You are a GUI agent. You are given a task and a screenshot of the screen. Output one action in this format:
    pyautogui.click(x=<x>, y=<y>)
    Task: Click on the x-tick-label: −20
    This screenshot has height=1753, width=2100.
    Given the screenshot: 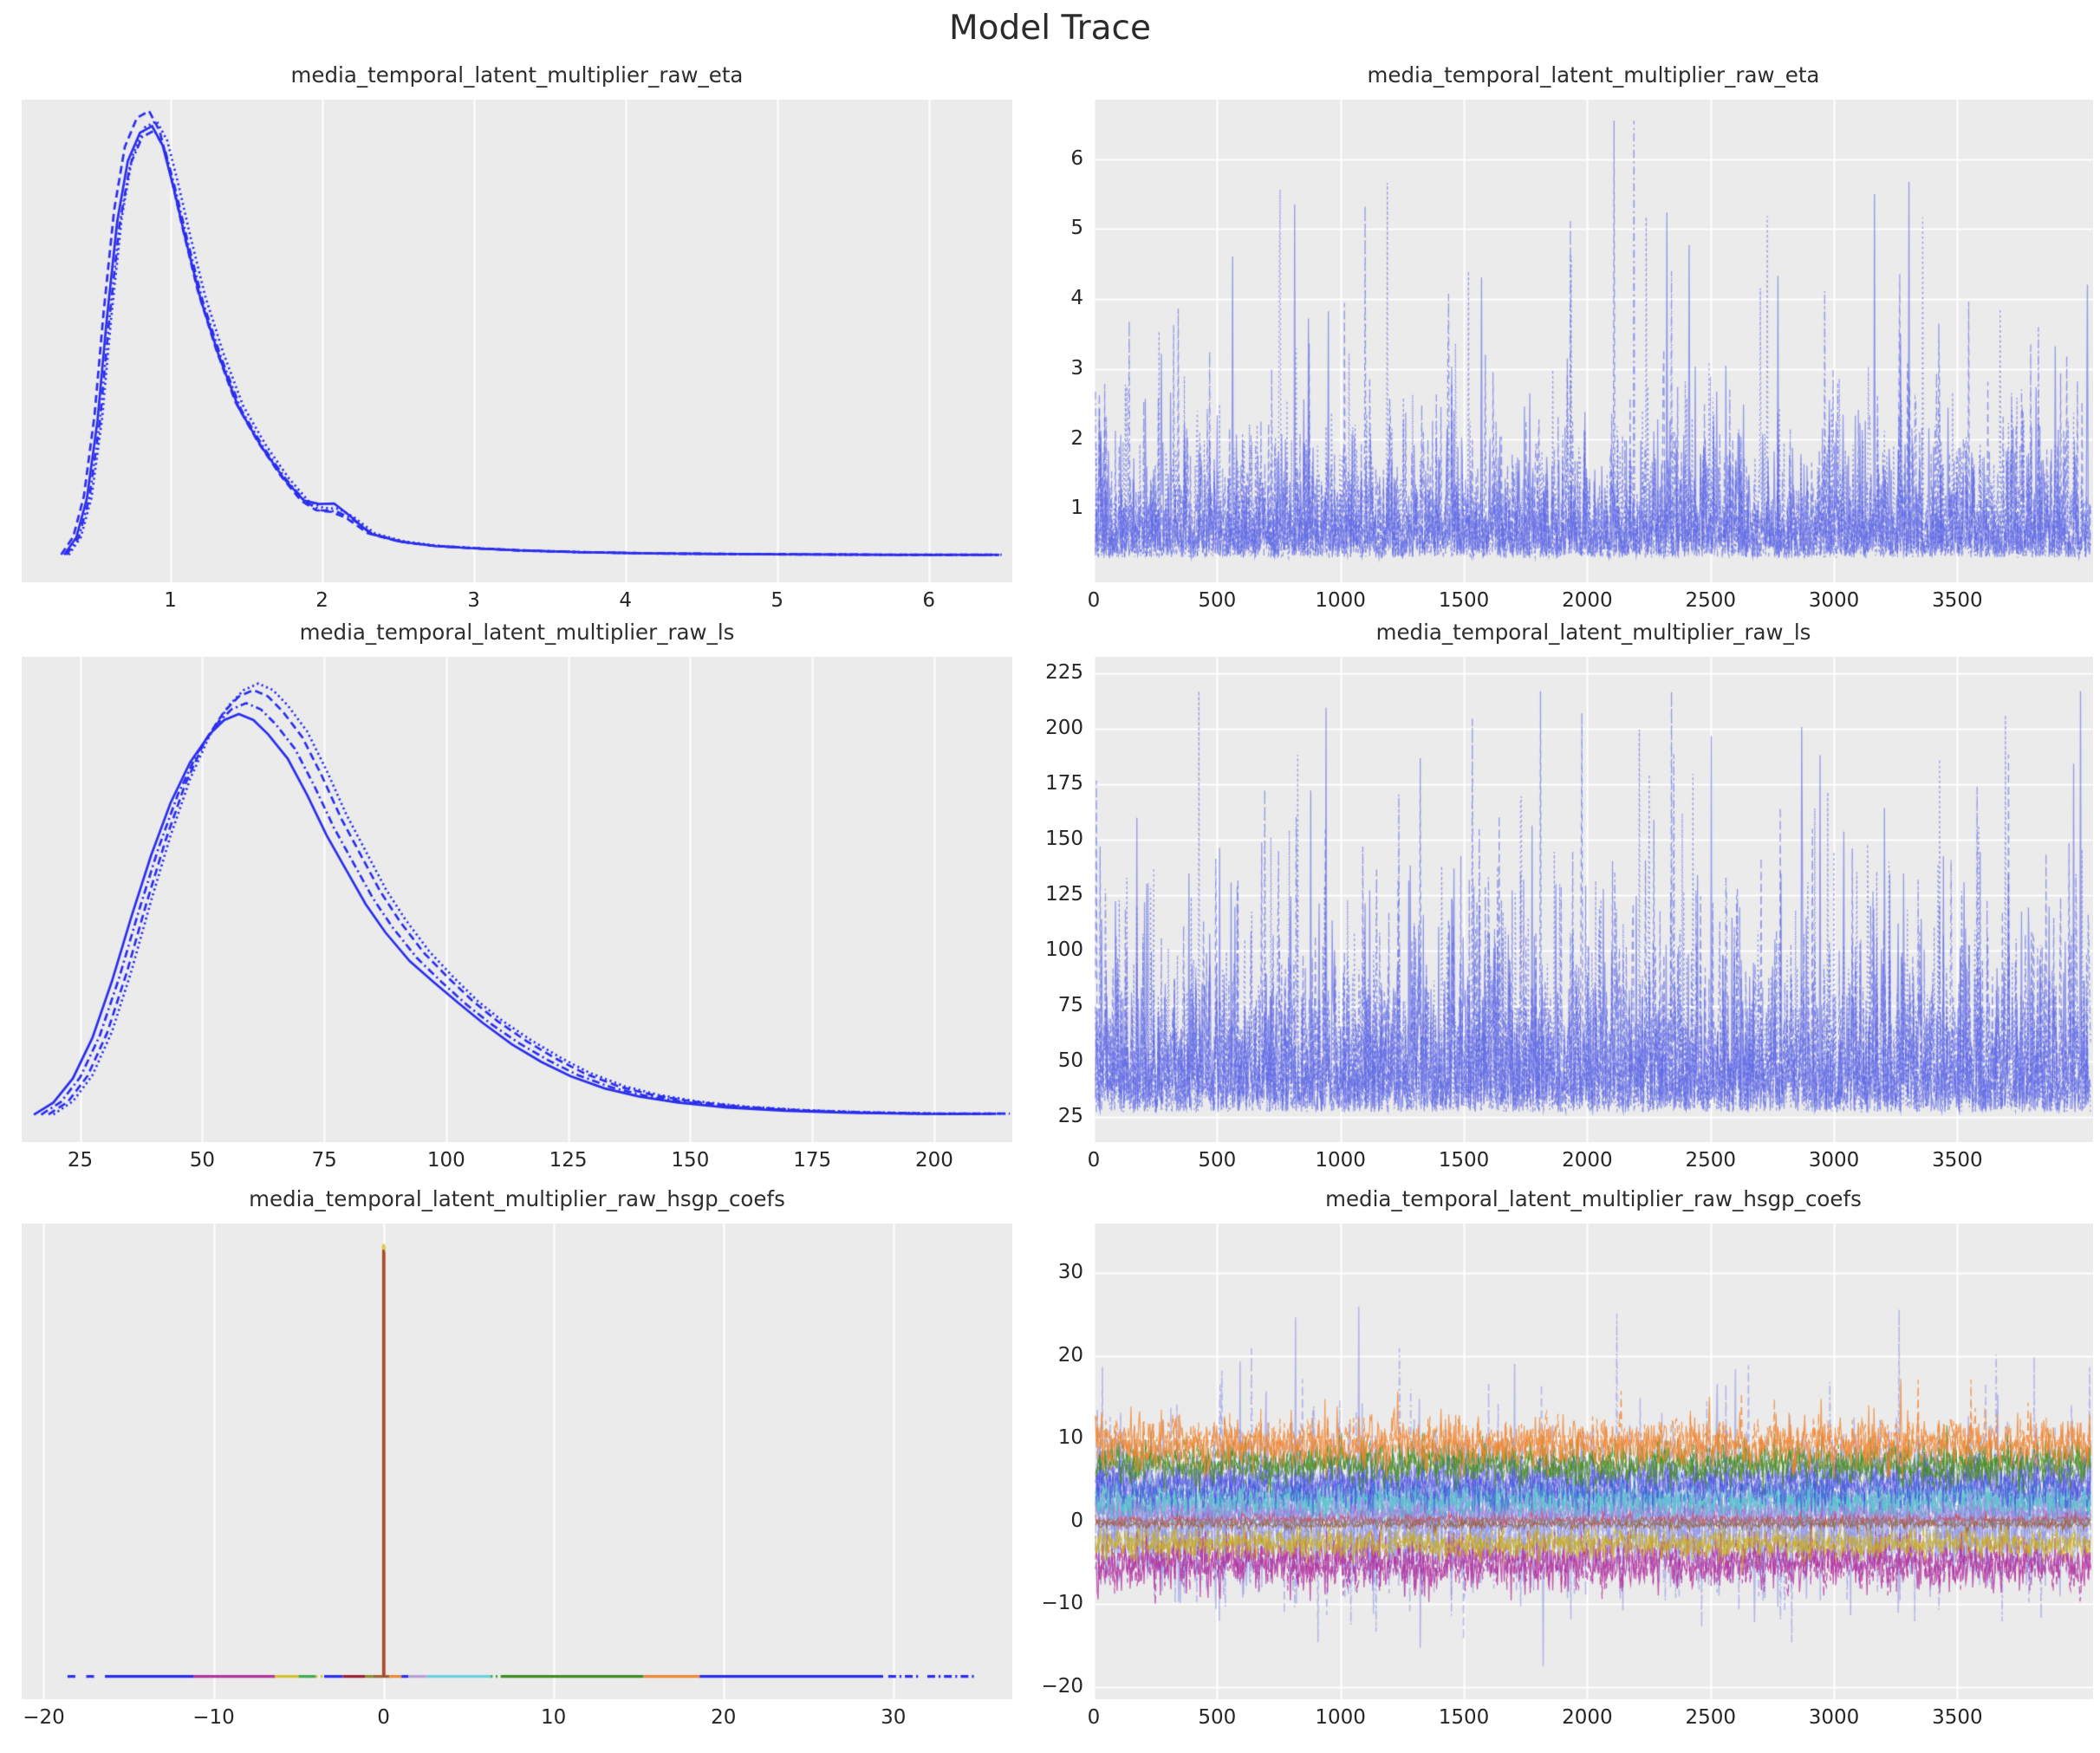 What is the action you would take?
    pyautogui.click(x=44, y=1718)
    